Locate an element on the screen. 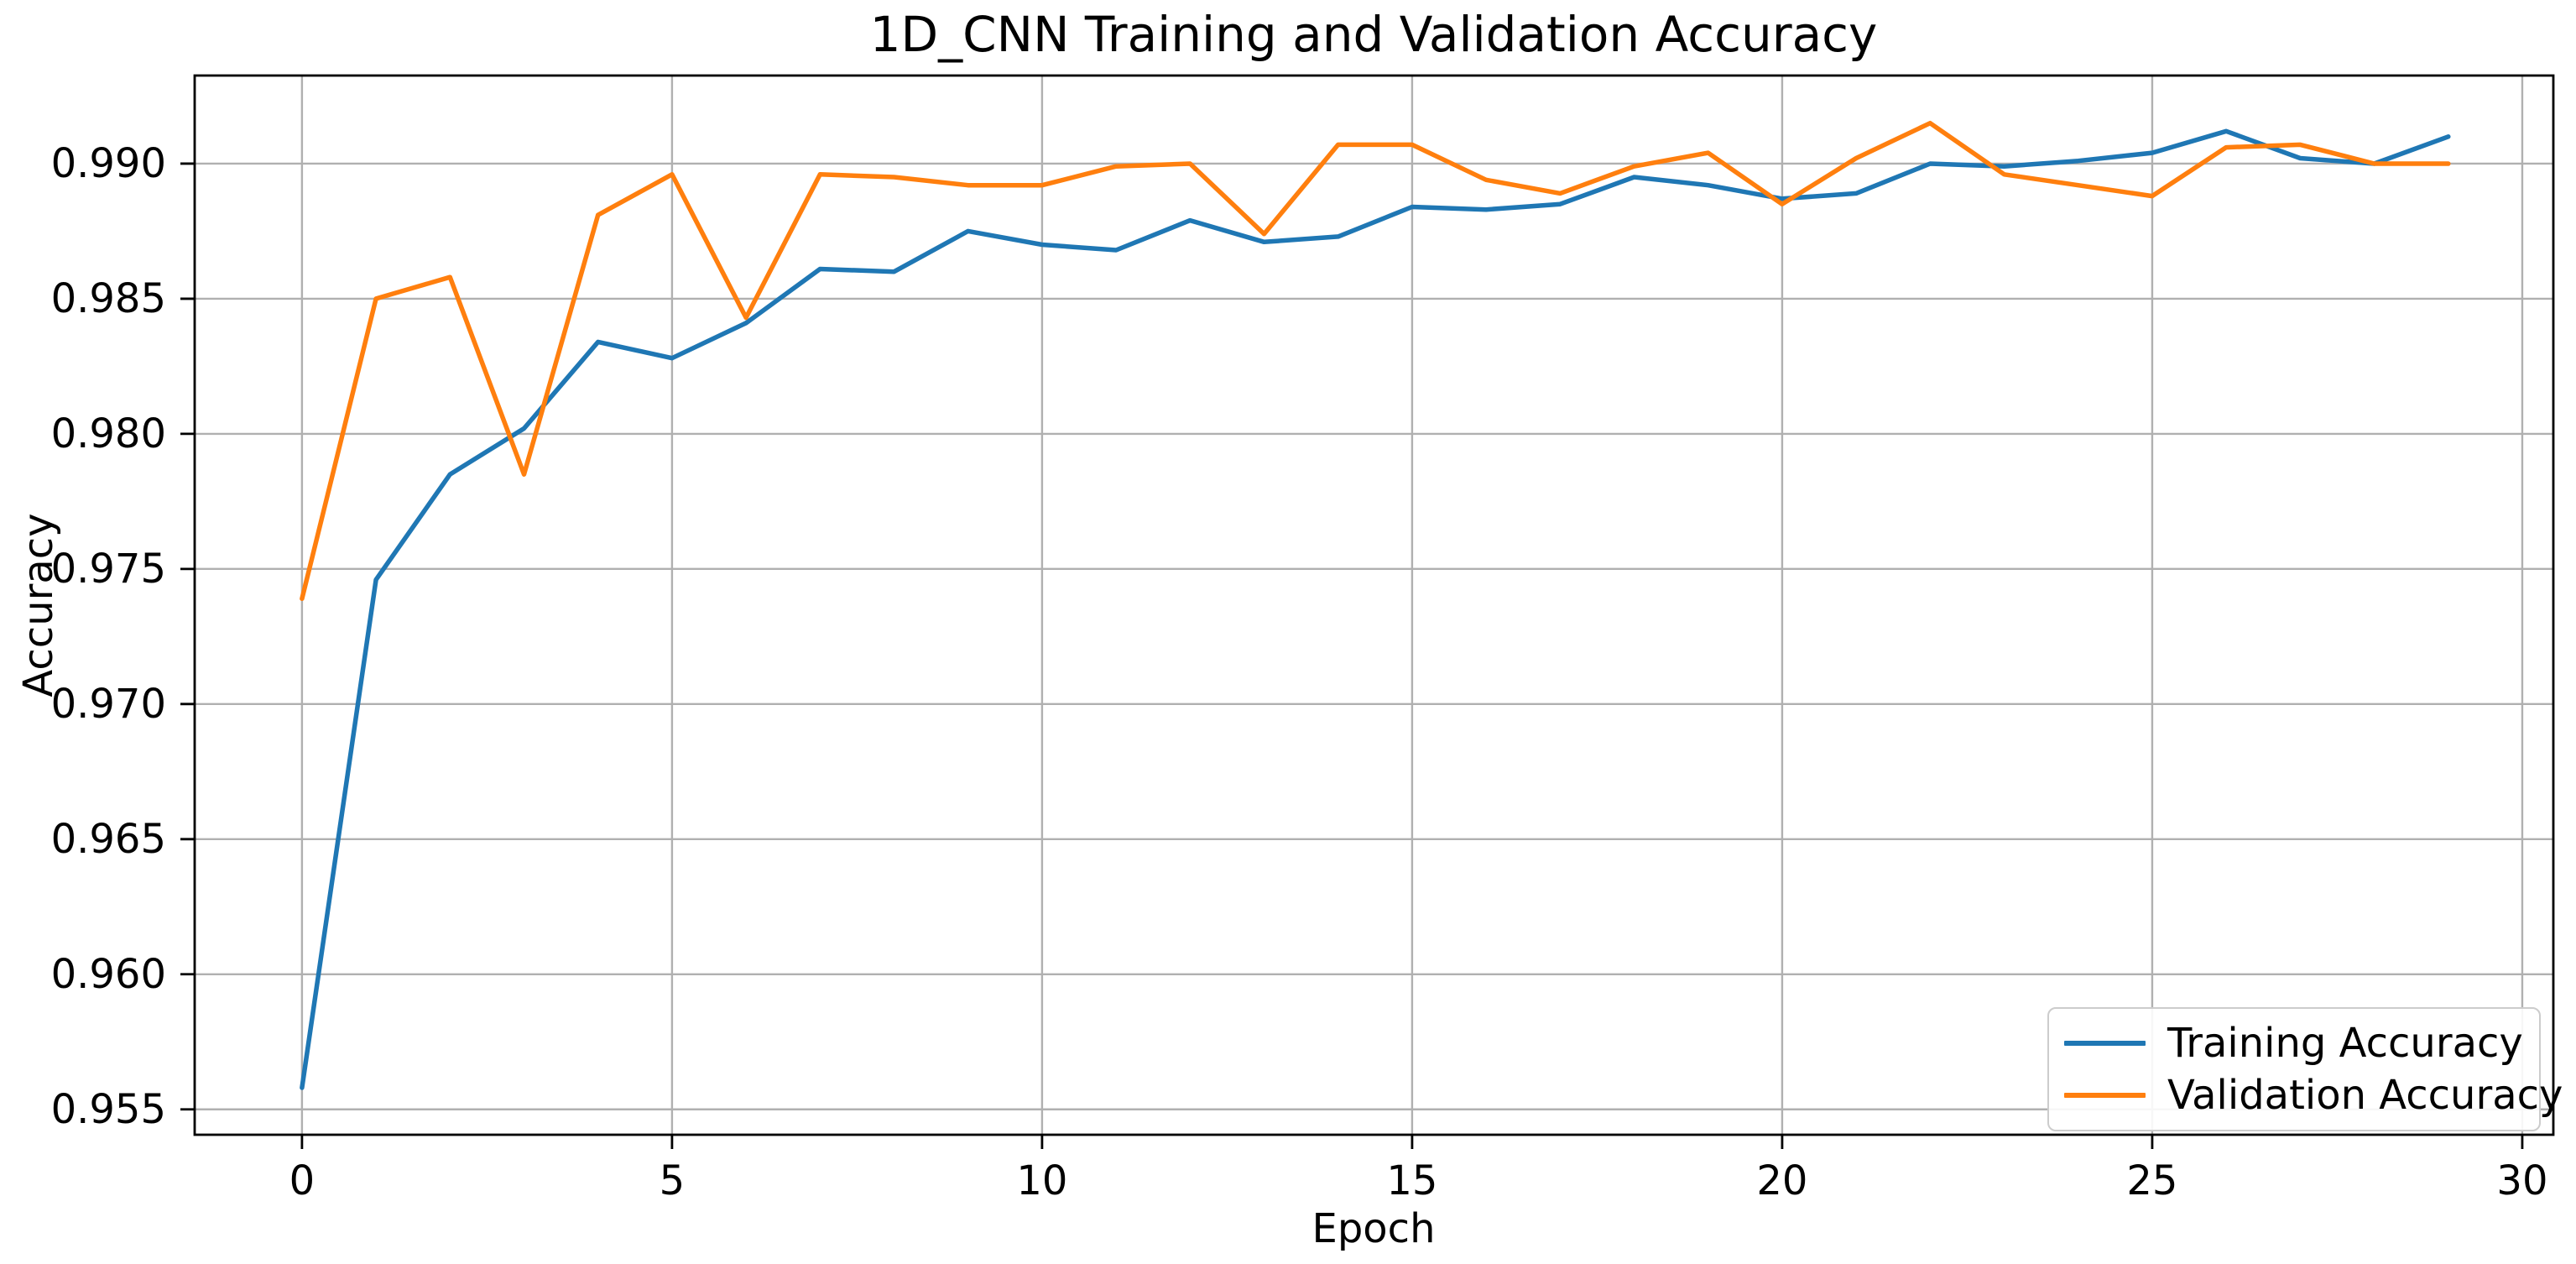 The height and width of the screenshot is (1264, 2576). legend-entry-training: Training Accuracy is located at coordinates (2294, 1043).